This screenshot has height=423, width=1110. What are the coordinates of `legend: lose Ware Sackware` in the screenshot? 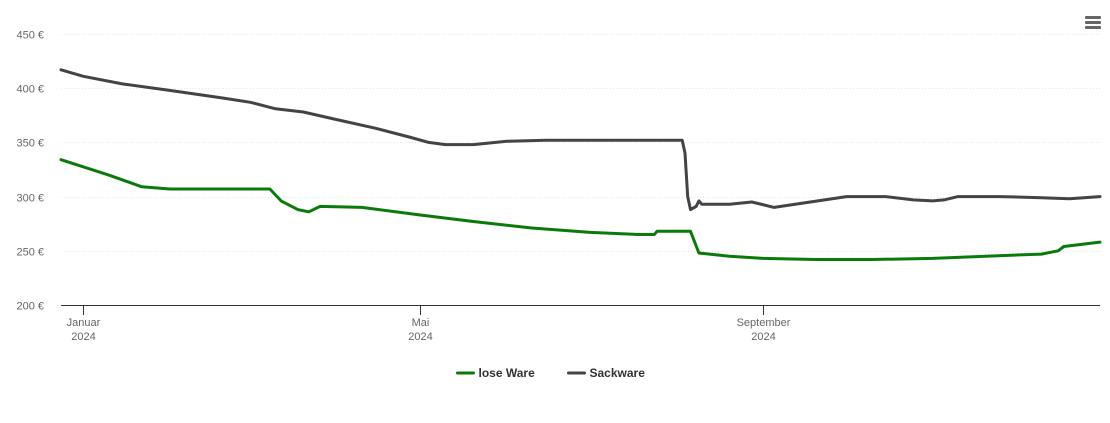 It's located at (551, 373).